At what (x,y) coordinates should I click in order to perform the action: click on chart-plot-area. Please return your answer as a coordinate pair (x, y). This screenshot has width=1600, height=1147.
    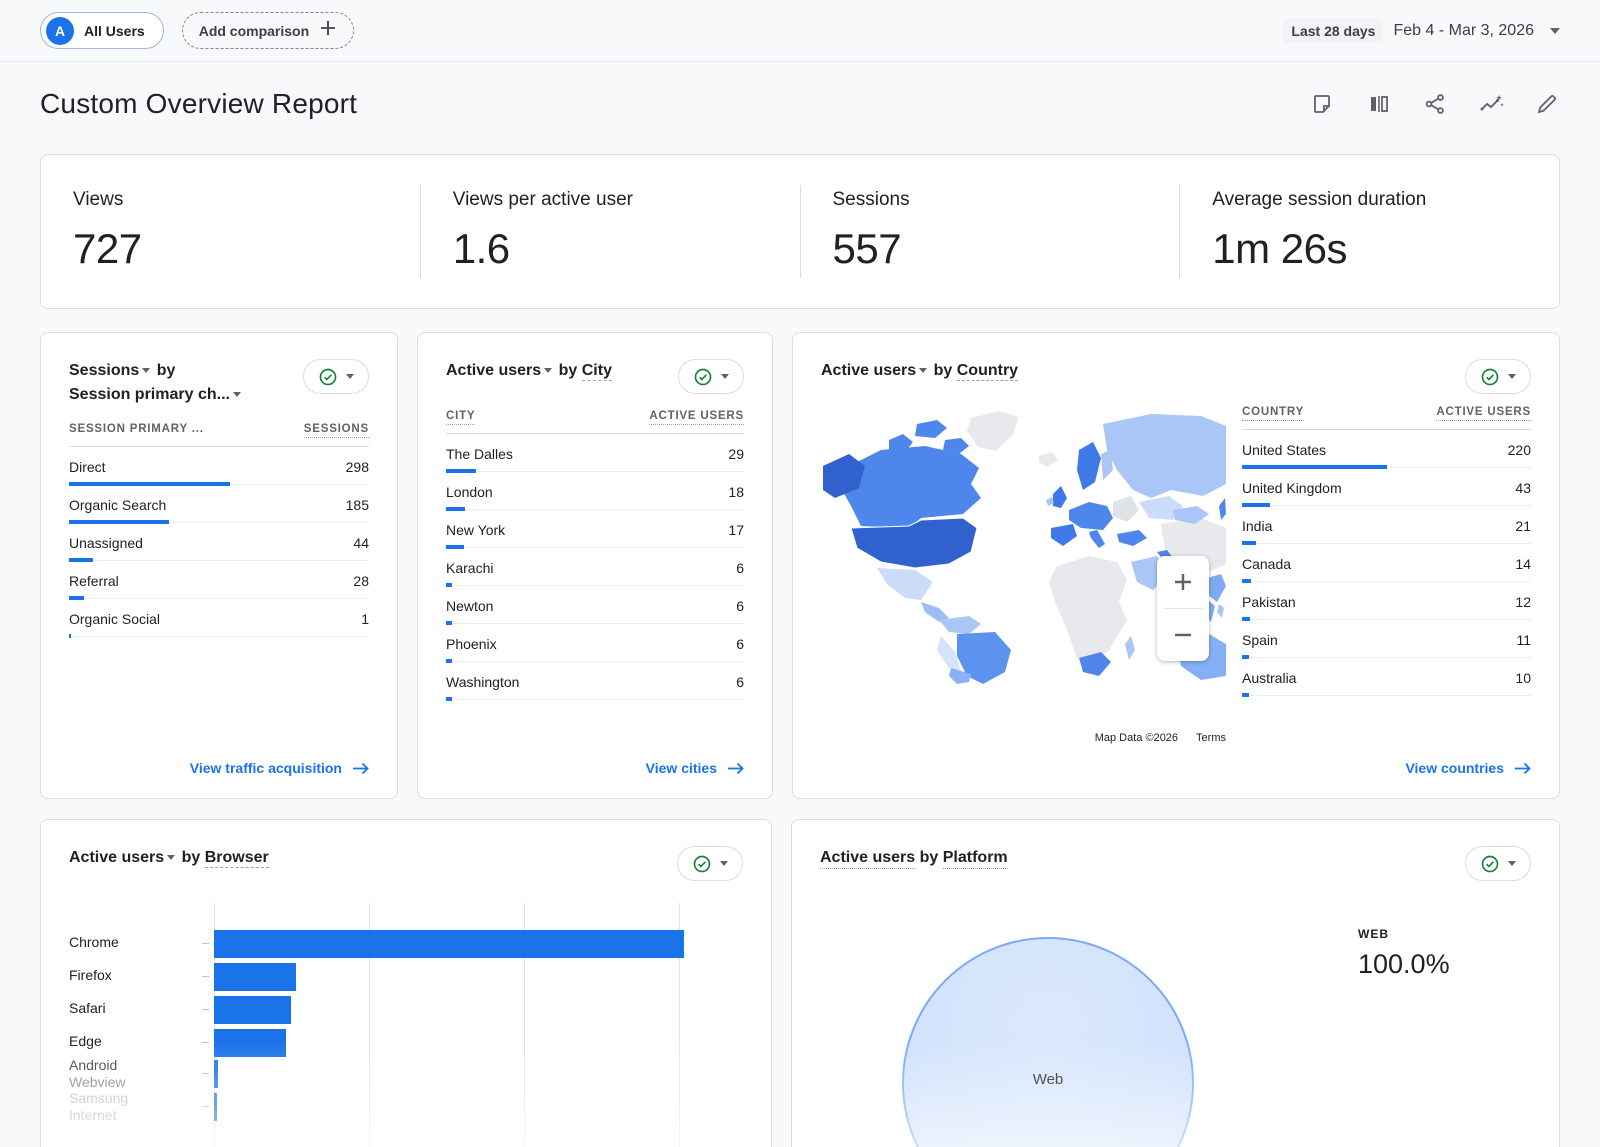
    Looking at the image, I should click on (479, 1025).